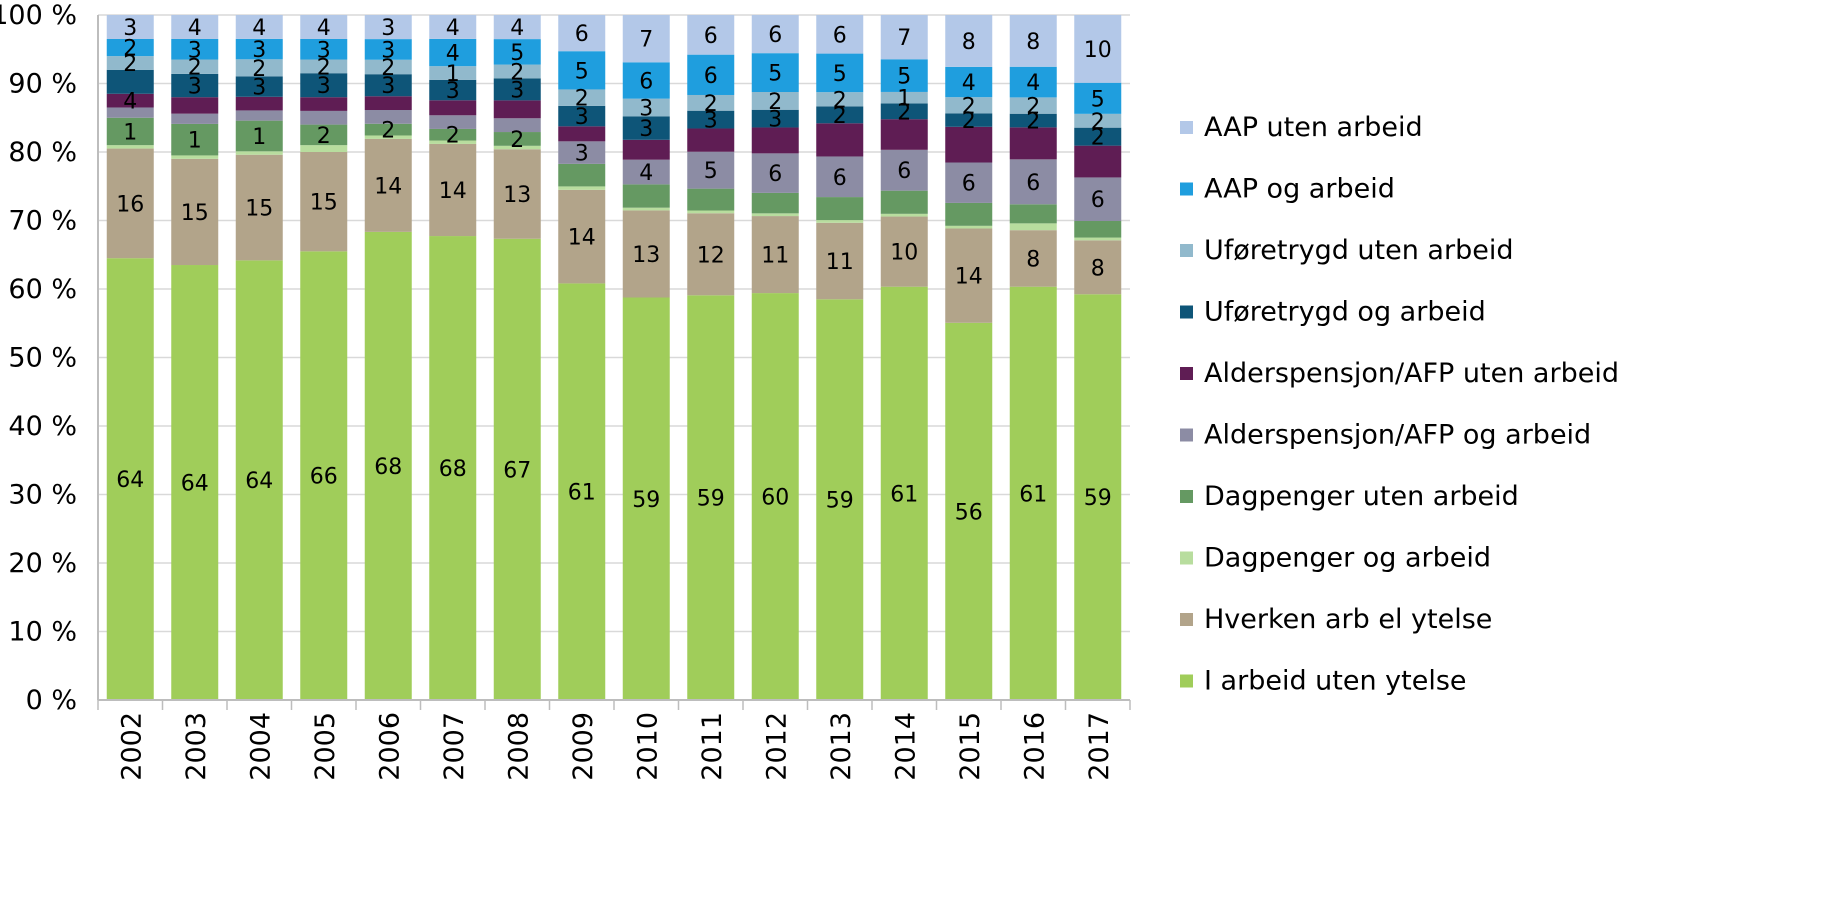  I want to click on legend-label: Uføretrygd uten arbeid, so click(1358, 250).